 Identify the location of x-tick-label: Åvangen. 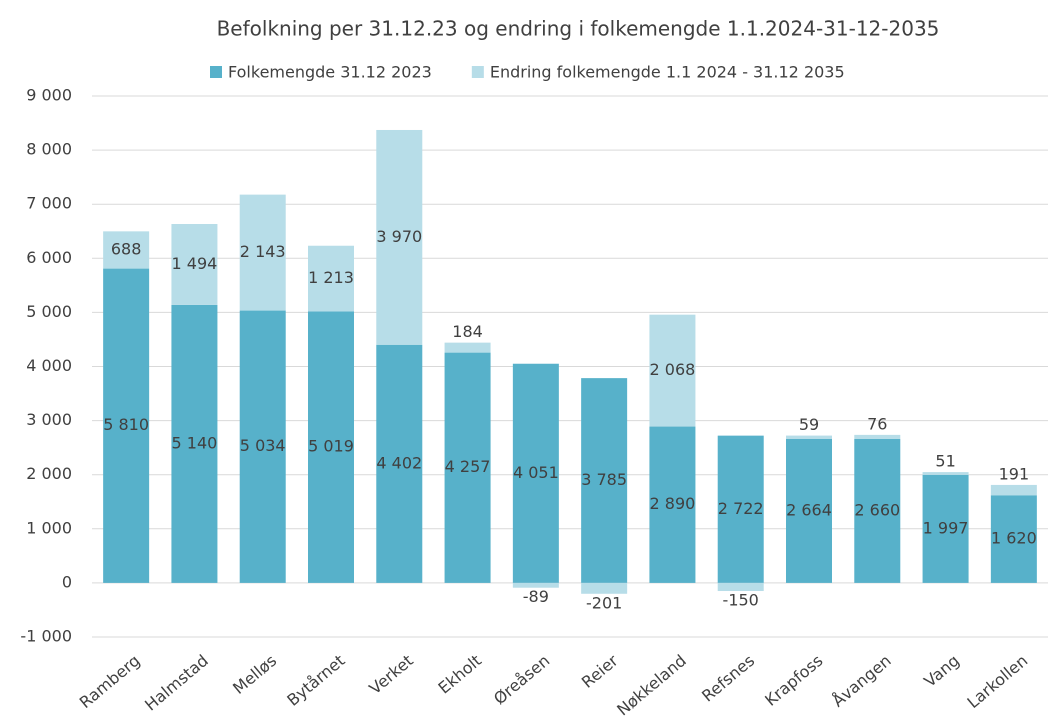
(862, 681).